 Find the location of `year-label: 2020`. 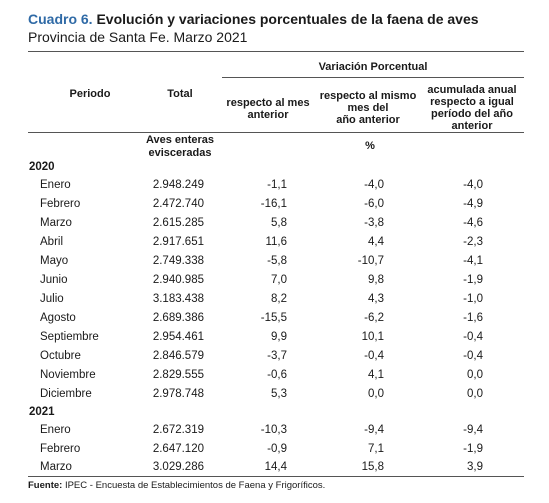

year-label: 2020 is located at coordinates (42, 167).